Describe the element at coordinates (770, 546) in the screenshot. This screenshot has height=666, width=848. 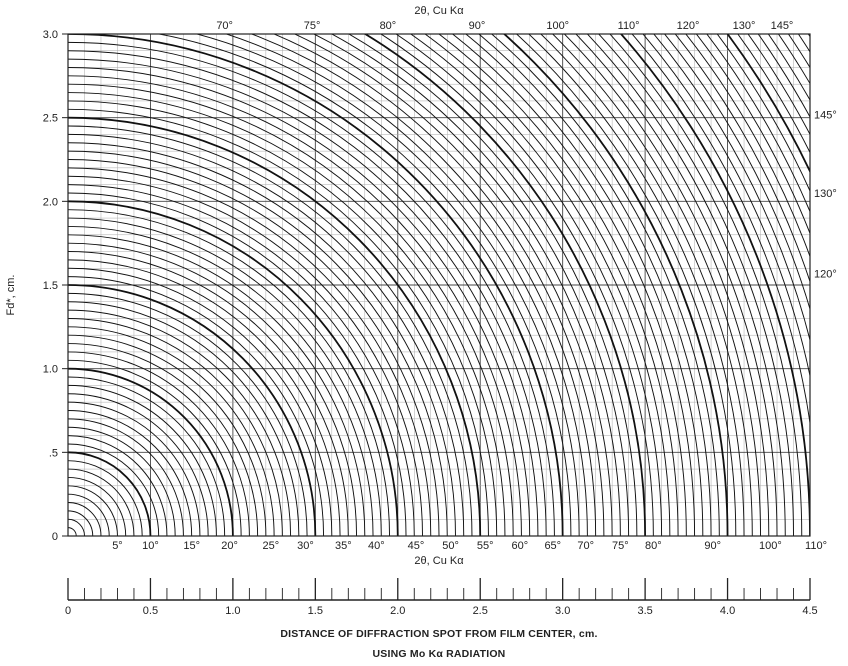
I see `bottom-angle-label: 100°` at that location.